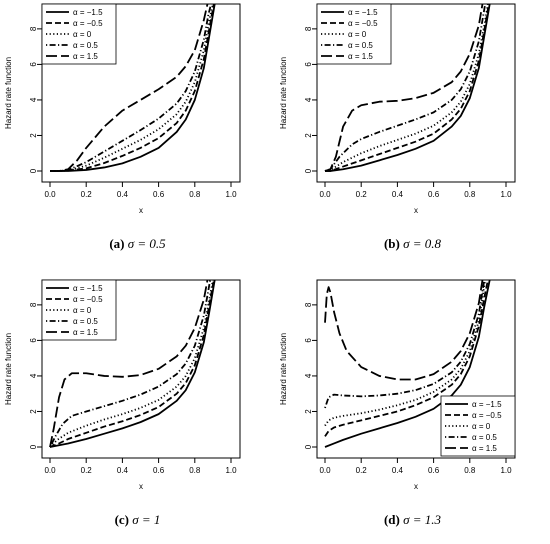  Describe the element at coordinates (121, 519) in the screenshot. I see `caption-c-label: (c)` at that location.